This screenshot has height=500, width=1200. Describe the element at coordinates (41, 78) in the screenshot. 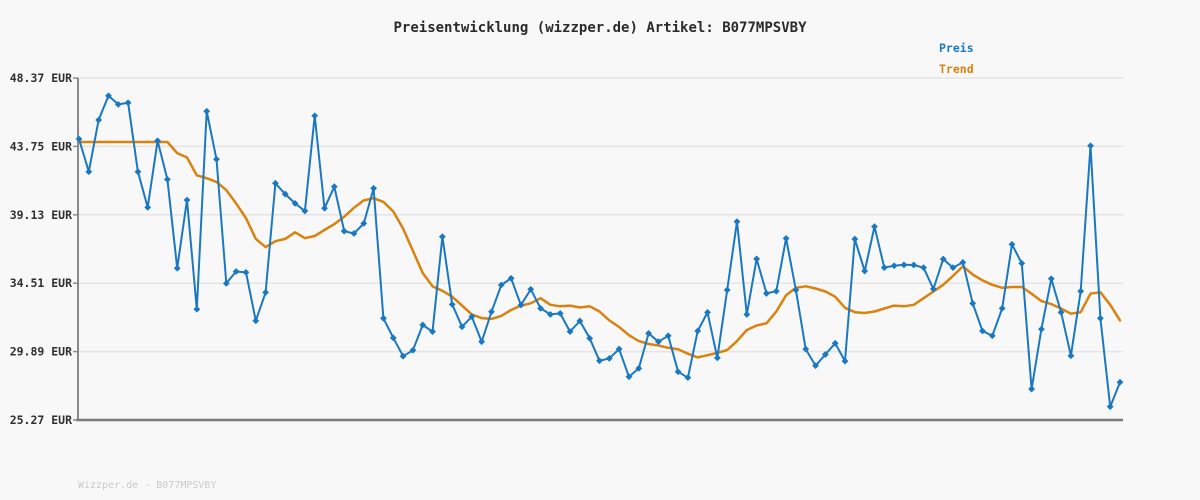

I see `y-tick-label: 48.37 EUR` at that location.